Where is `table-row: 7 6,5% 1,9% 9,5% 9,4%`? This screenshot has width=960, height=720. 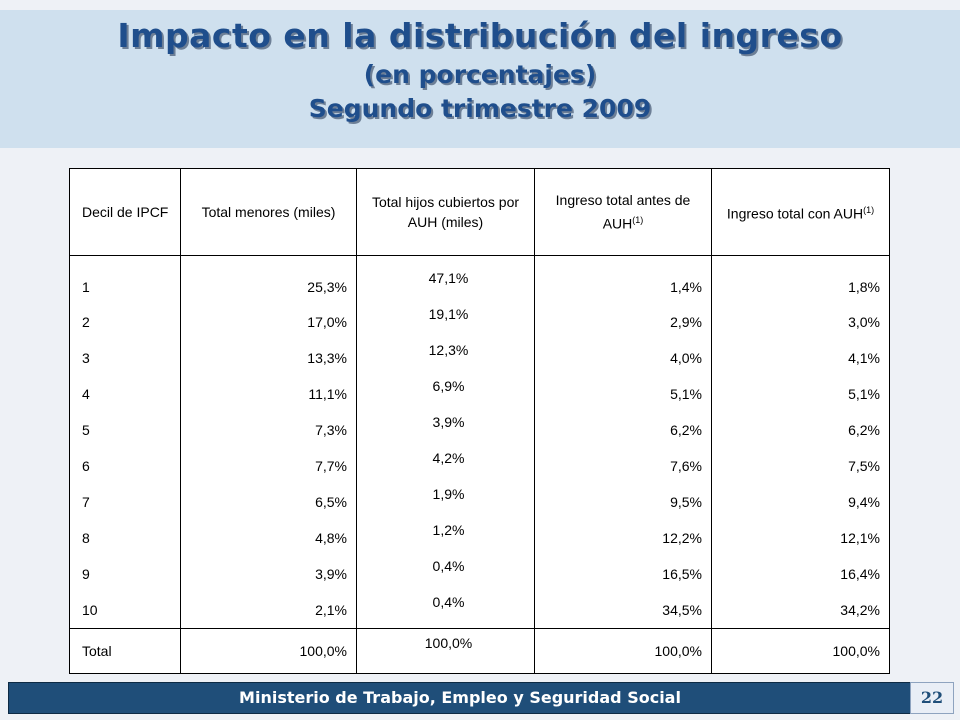
table-row: 7 6,5% 1,9% 9,5% 9,4% is located at coordinates (479, 502).